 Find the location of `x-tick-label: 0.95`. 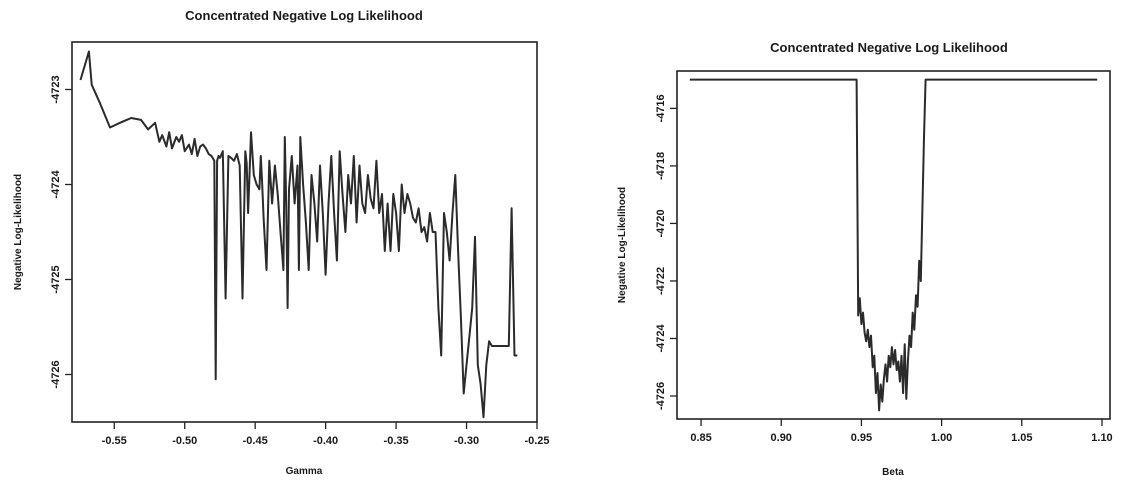

x-tick-label: 0.95 is located at coordinates (861, 438).